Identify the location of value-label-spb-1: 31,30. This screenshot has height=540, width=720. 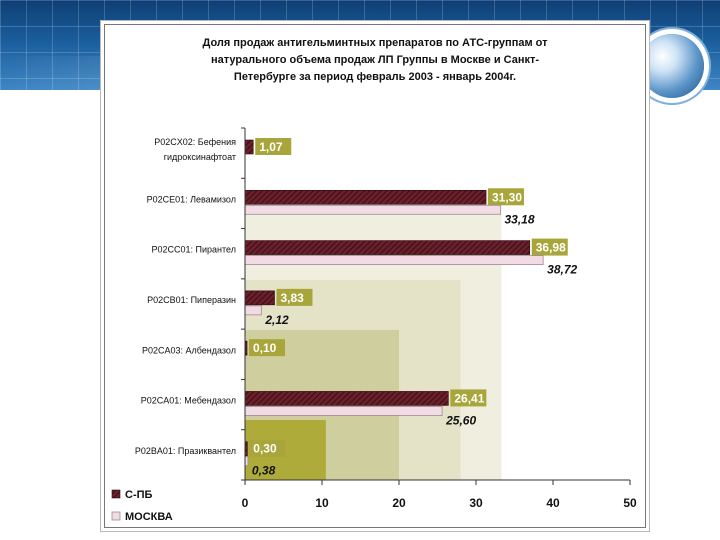
(507, 197).